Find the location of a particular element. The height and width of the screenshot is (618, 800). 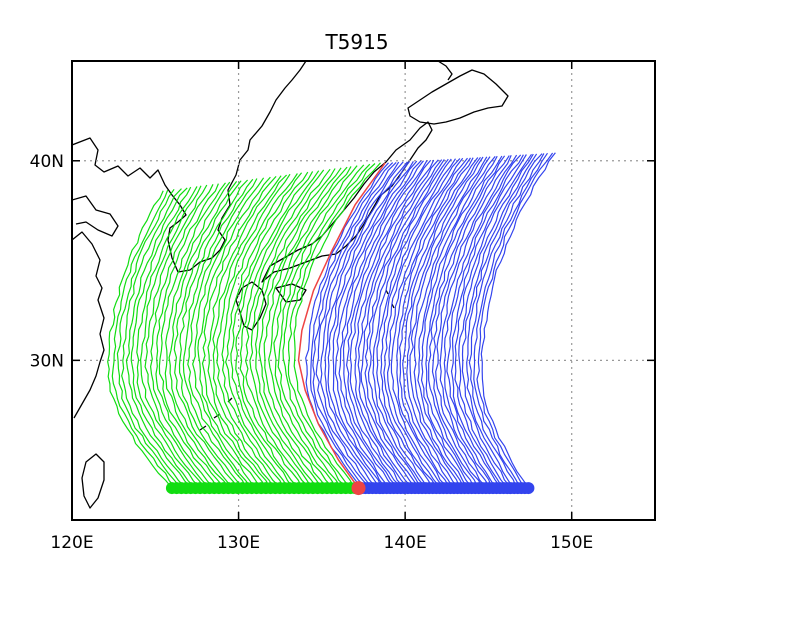

x-tick-label: 140E is located at coordinates (405, 543).